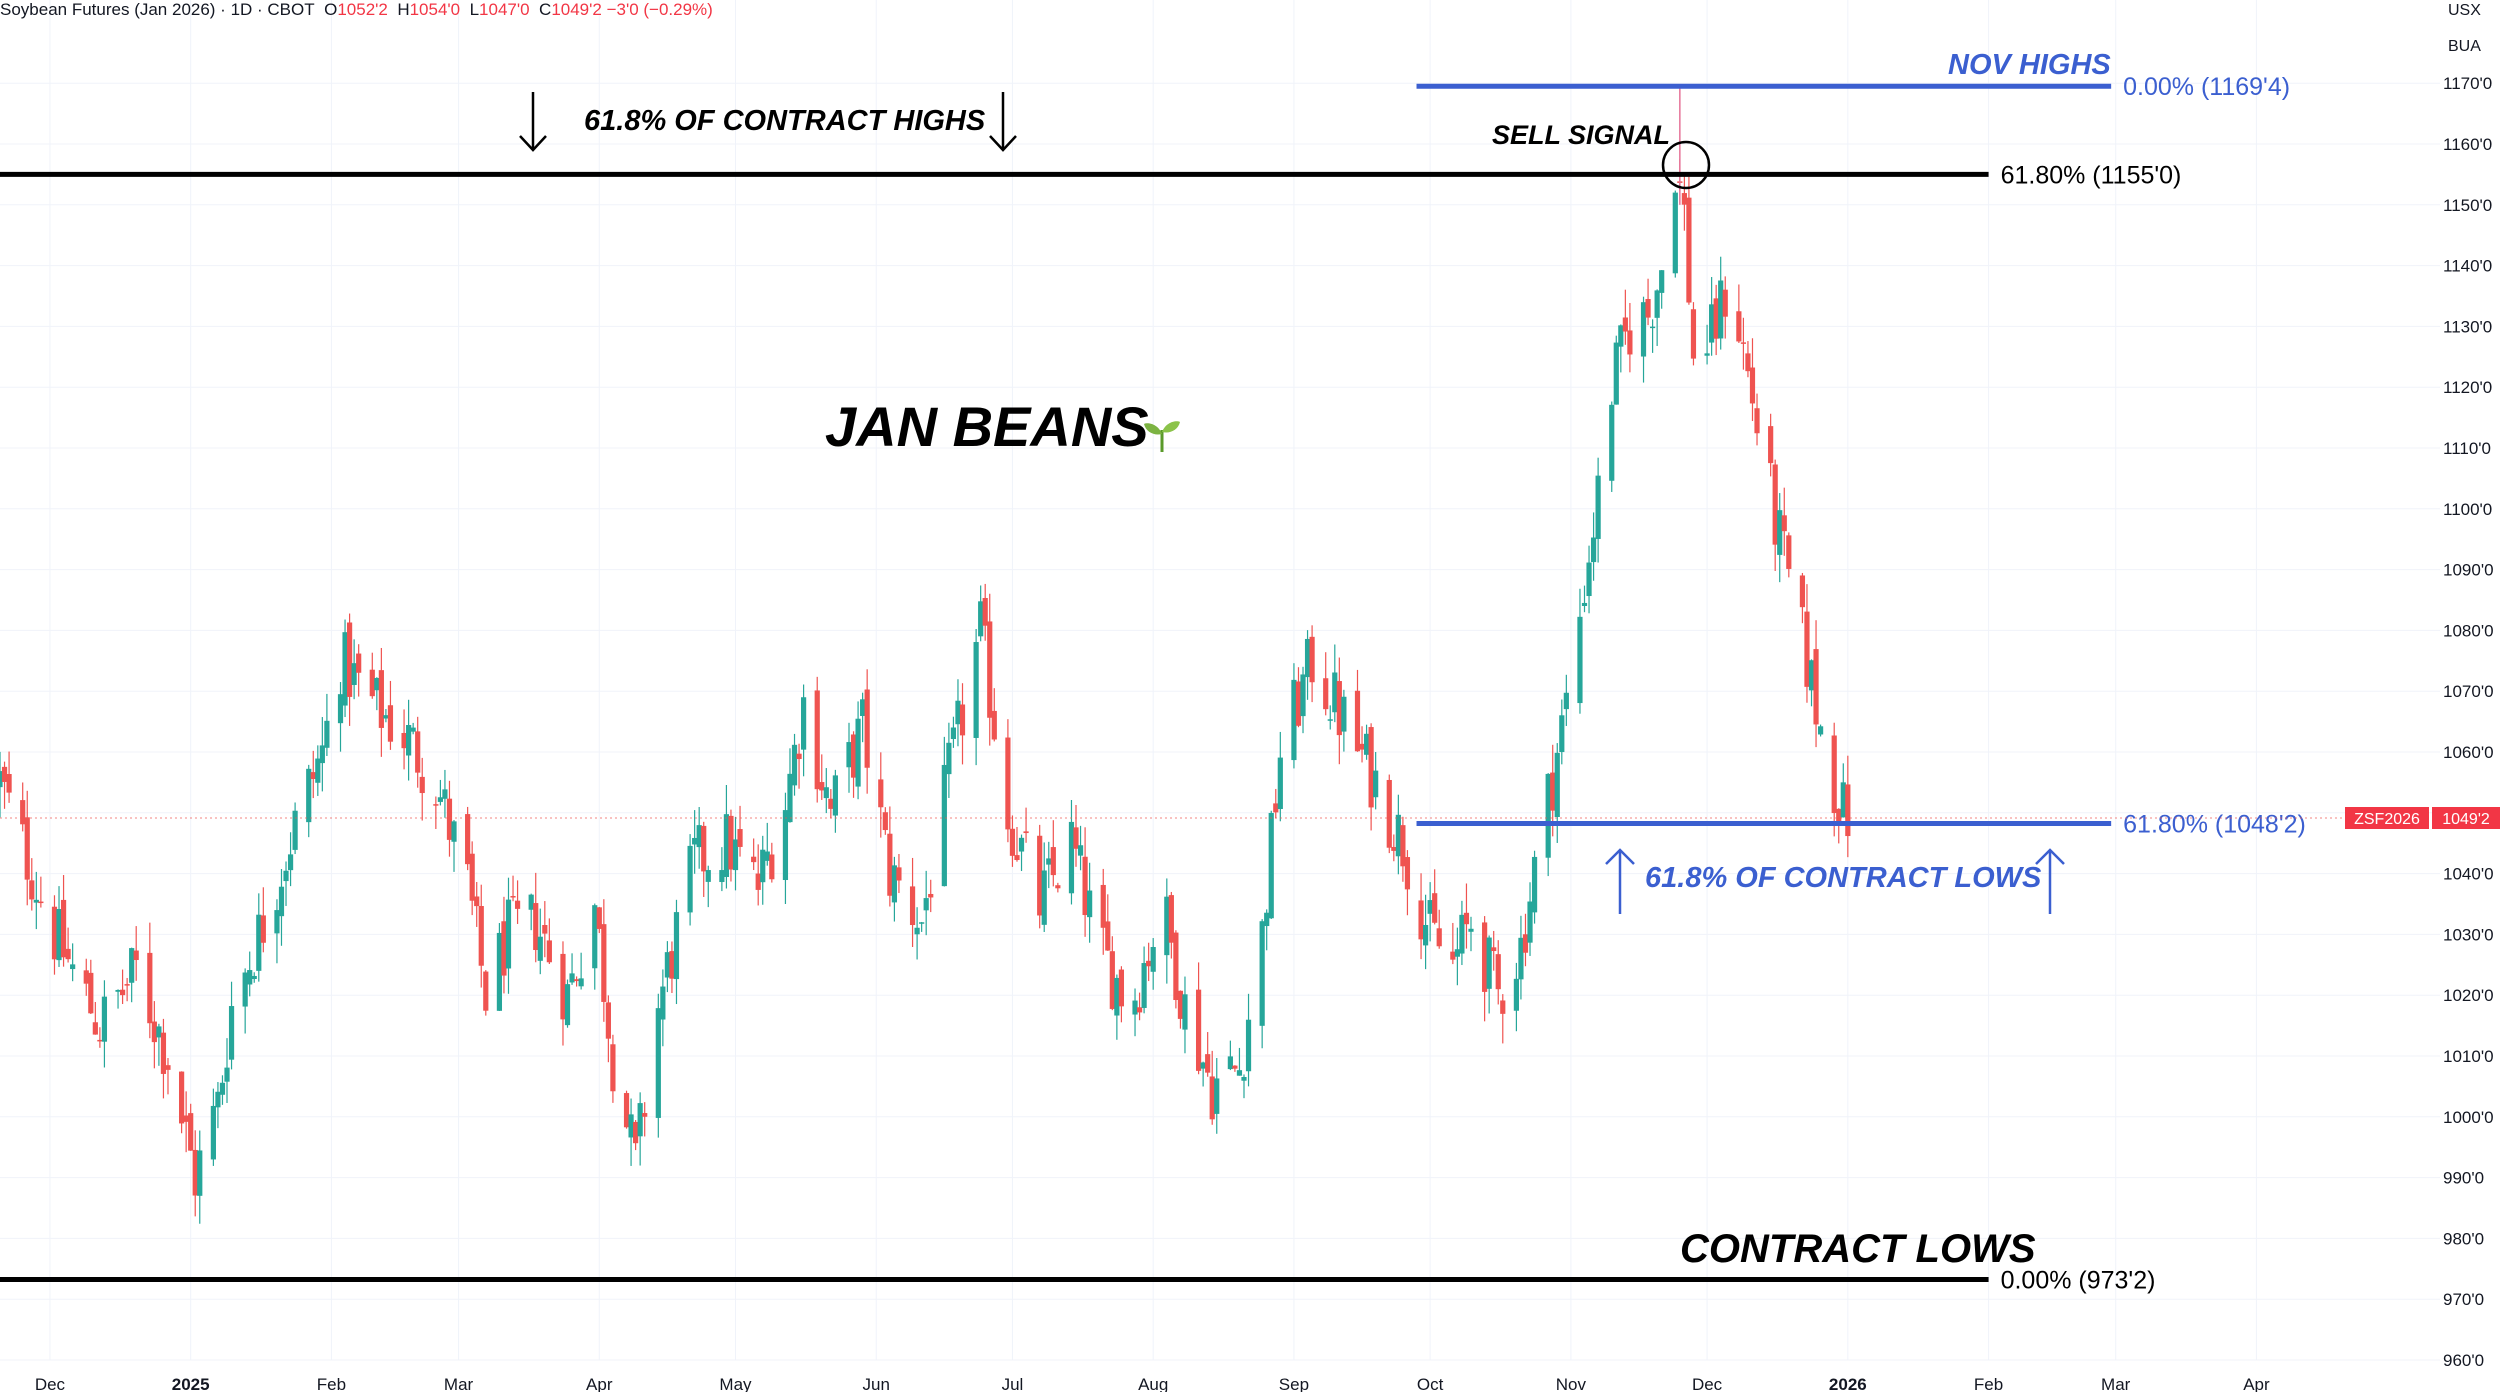  I want to click on fib-line-fib-6180-bottom: 61.80% (1048'2), so click(1861, 824).